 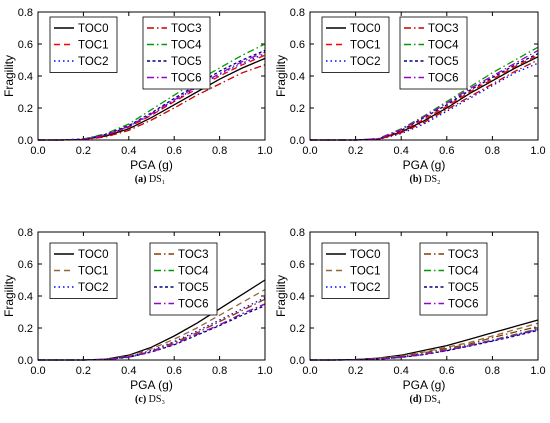 What do you see at coordinates (416, 399) in the screenshot?
I see `panel-caption-letter: (d)` at bounding box center [416, 399].